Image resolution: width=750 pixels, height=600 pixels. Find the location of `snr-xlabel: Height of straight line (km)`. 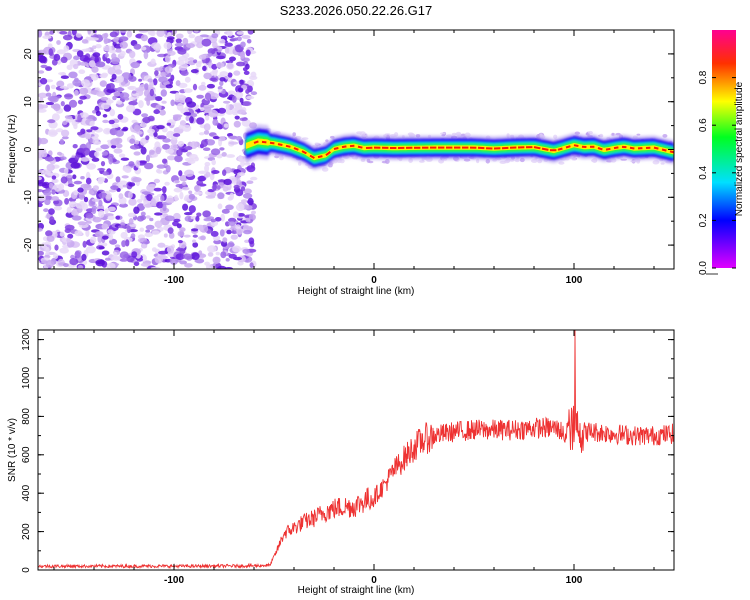

snr-xlabel: Height of straight line (km) is located at coordinates (356, 590).